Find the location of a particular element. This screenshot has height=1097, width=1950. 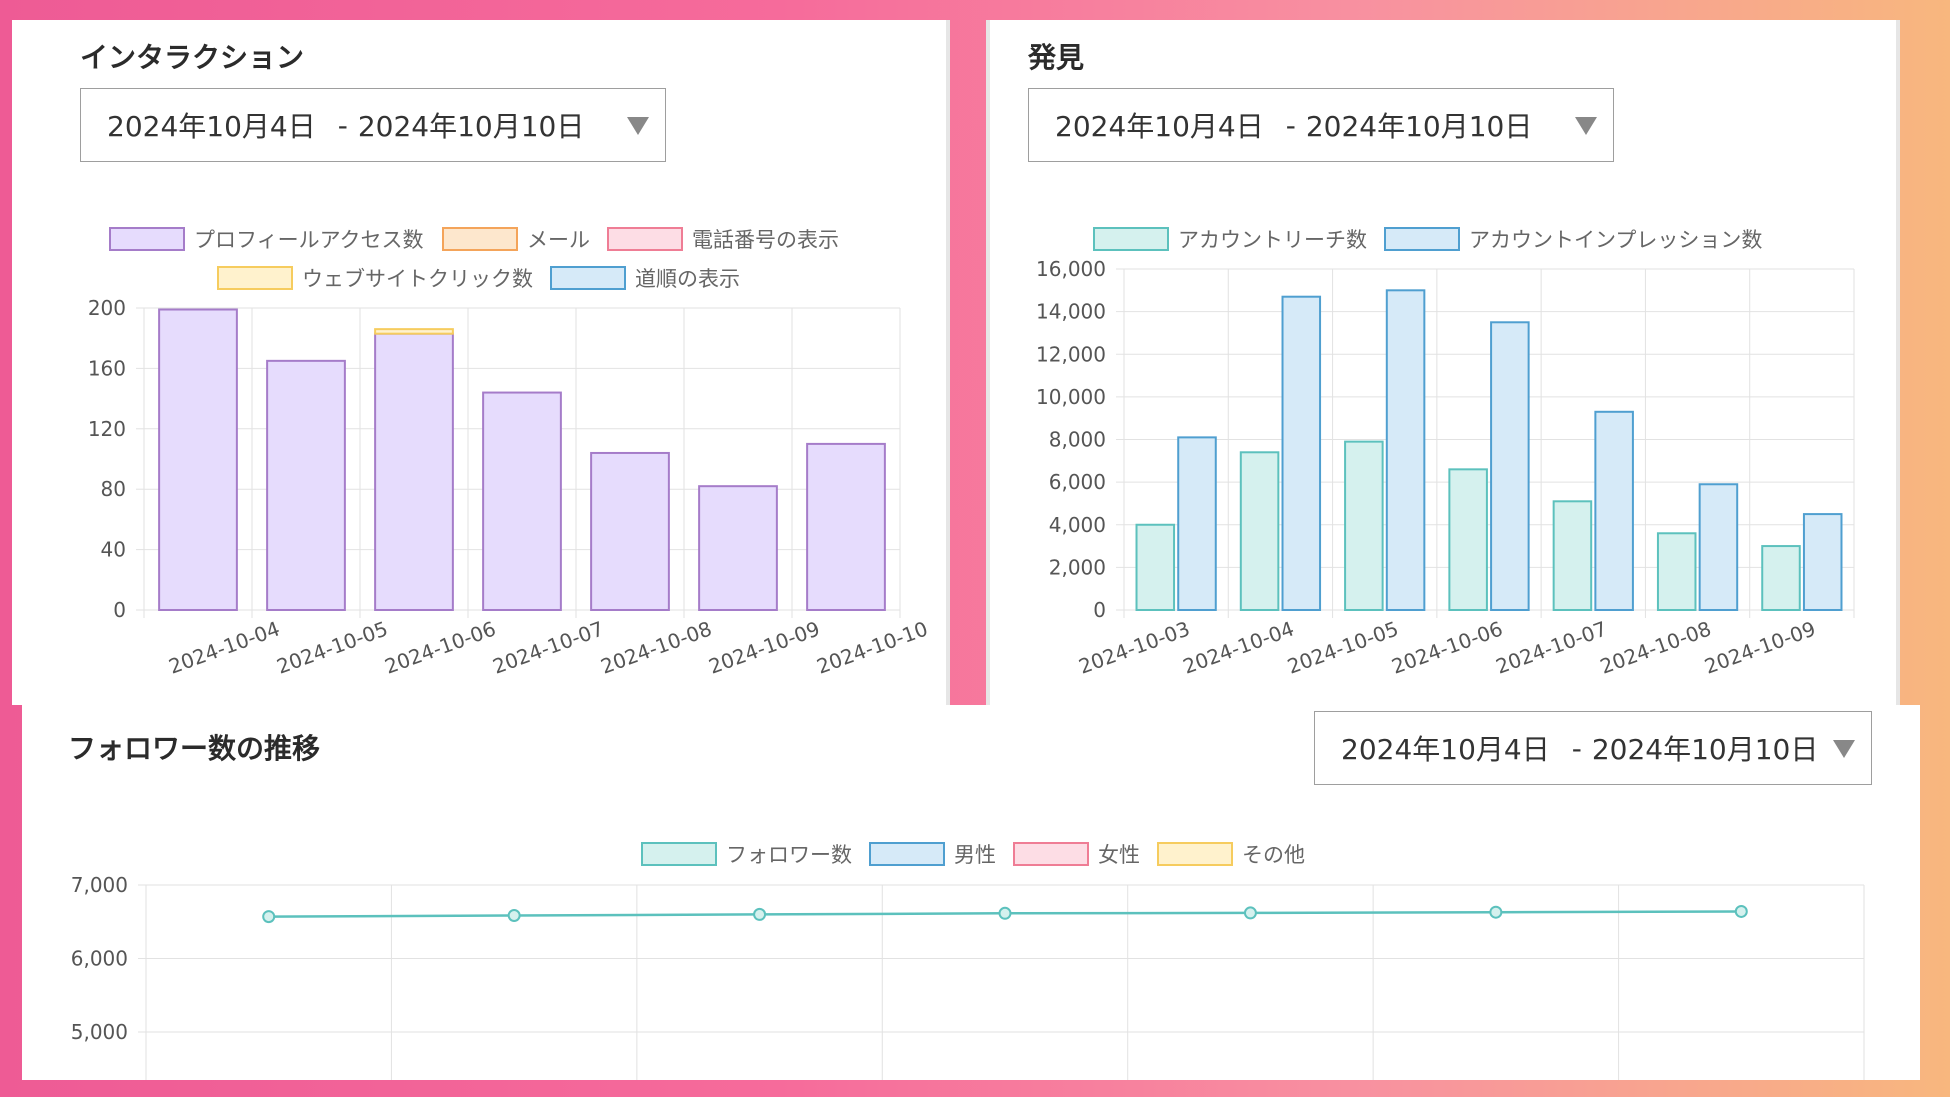

legend-label: 電話番号の表示 is located at coordinates (765, 240).